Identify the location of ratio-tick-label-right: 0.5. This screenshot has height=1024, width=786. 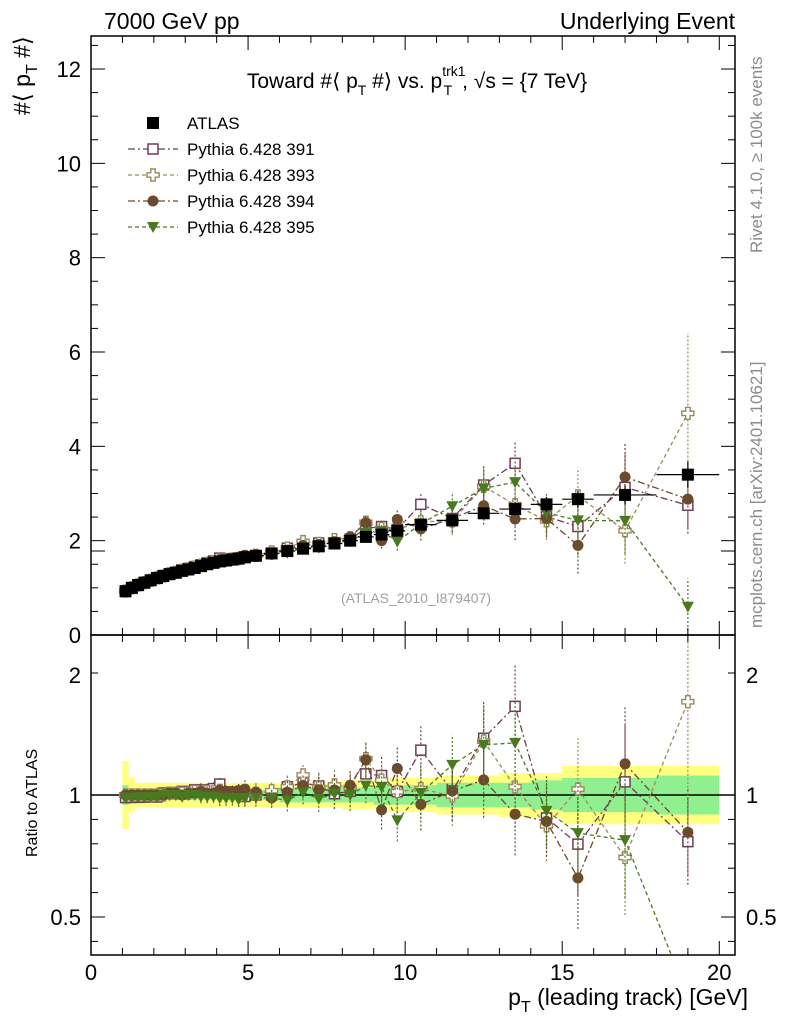
(761, 917).